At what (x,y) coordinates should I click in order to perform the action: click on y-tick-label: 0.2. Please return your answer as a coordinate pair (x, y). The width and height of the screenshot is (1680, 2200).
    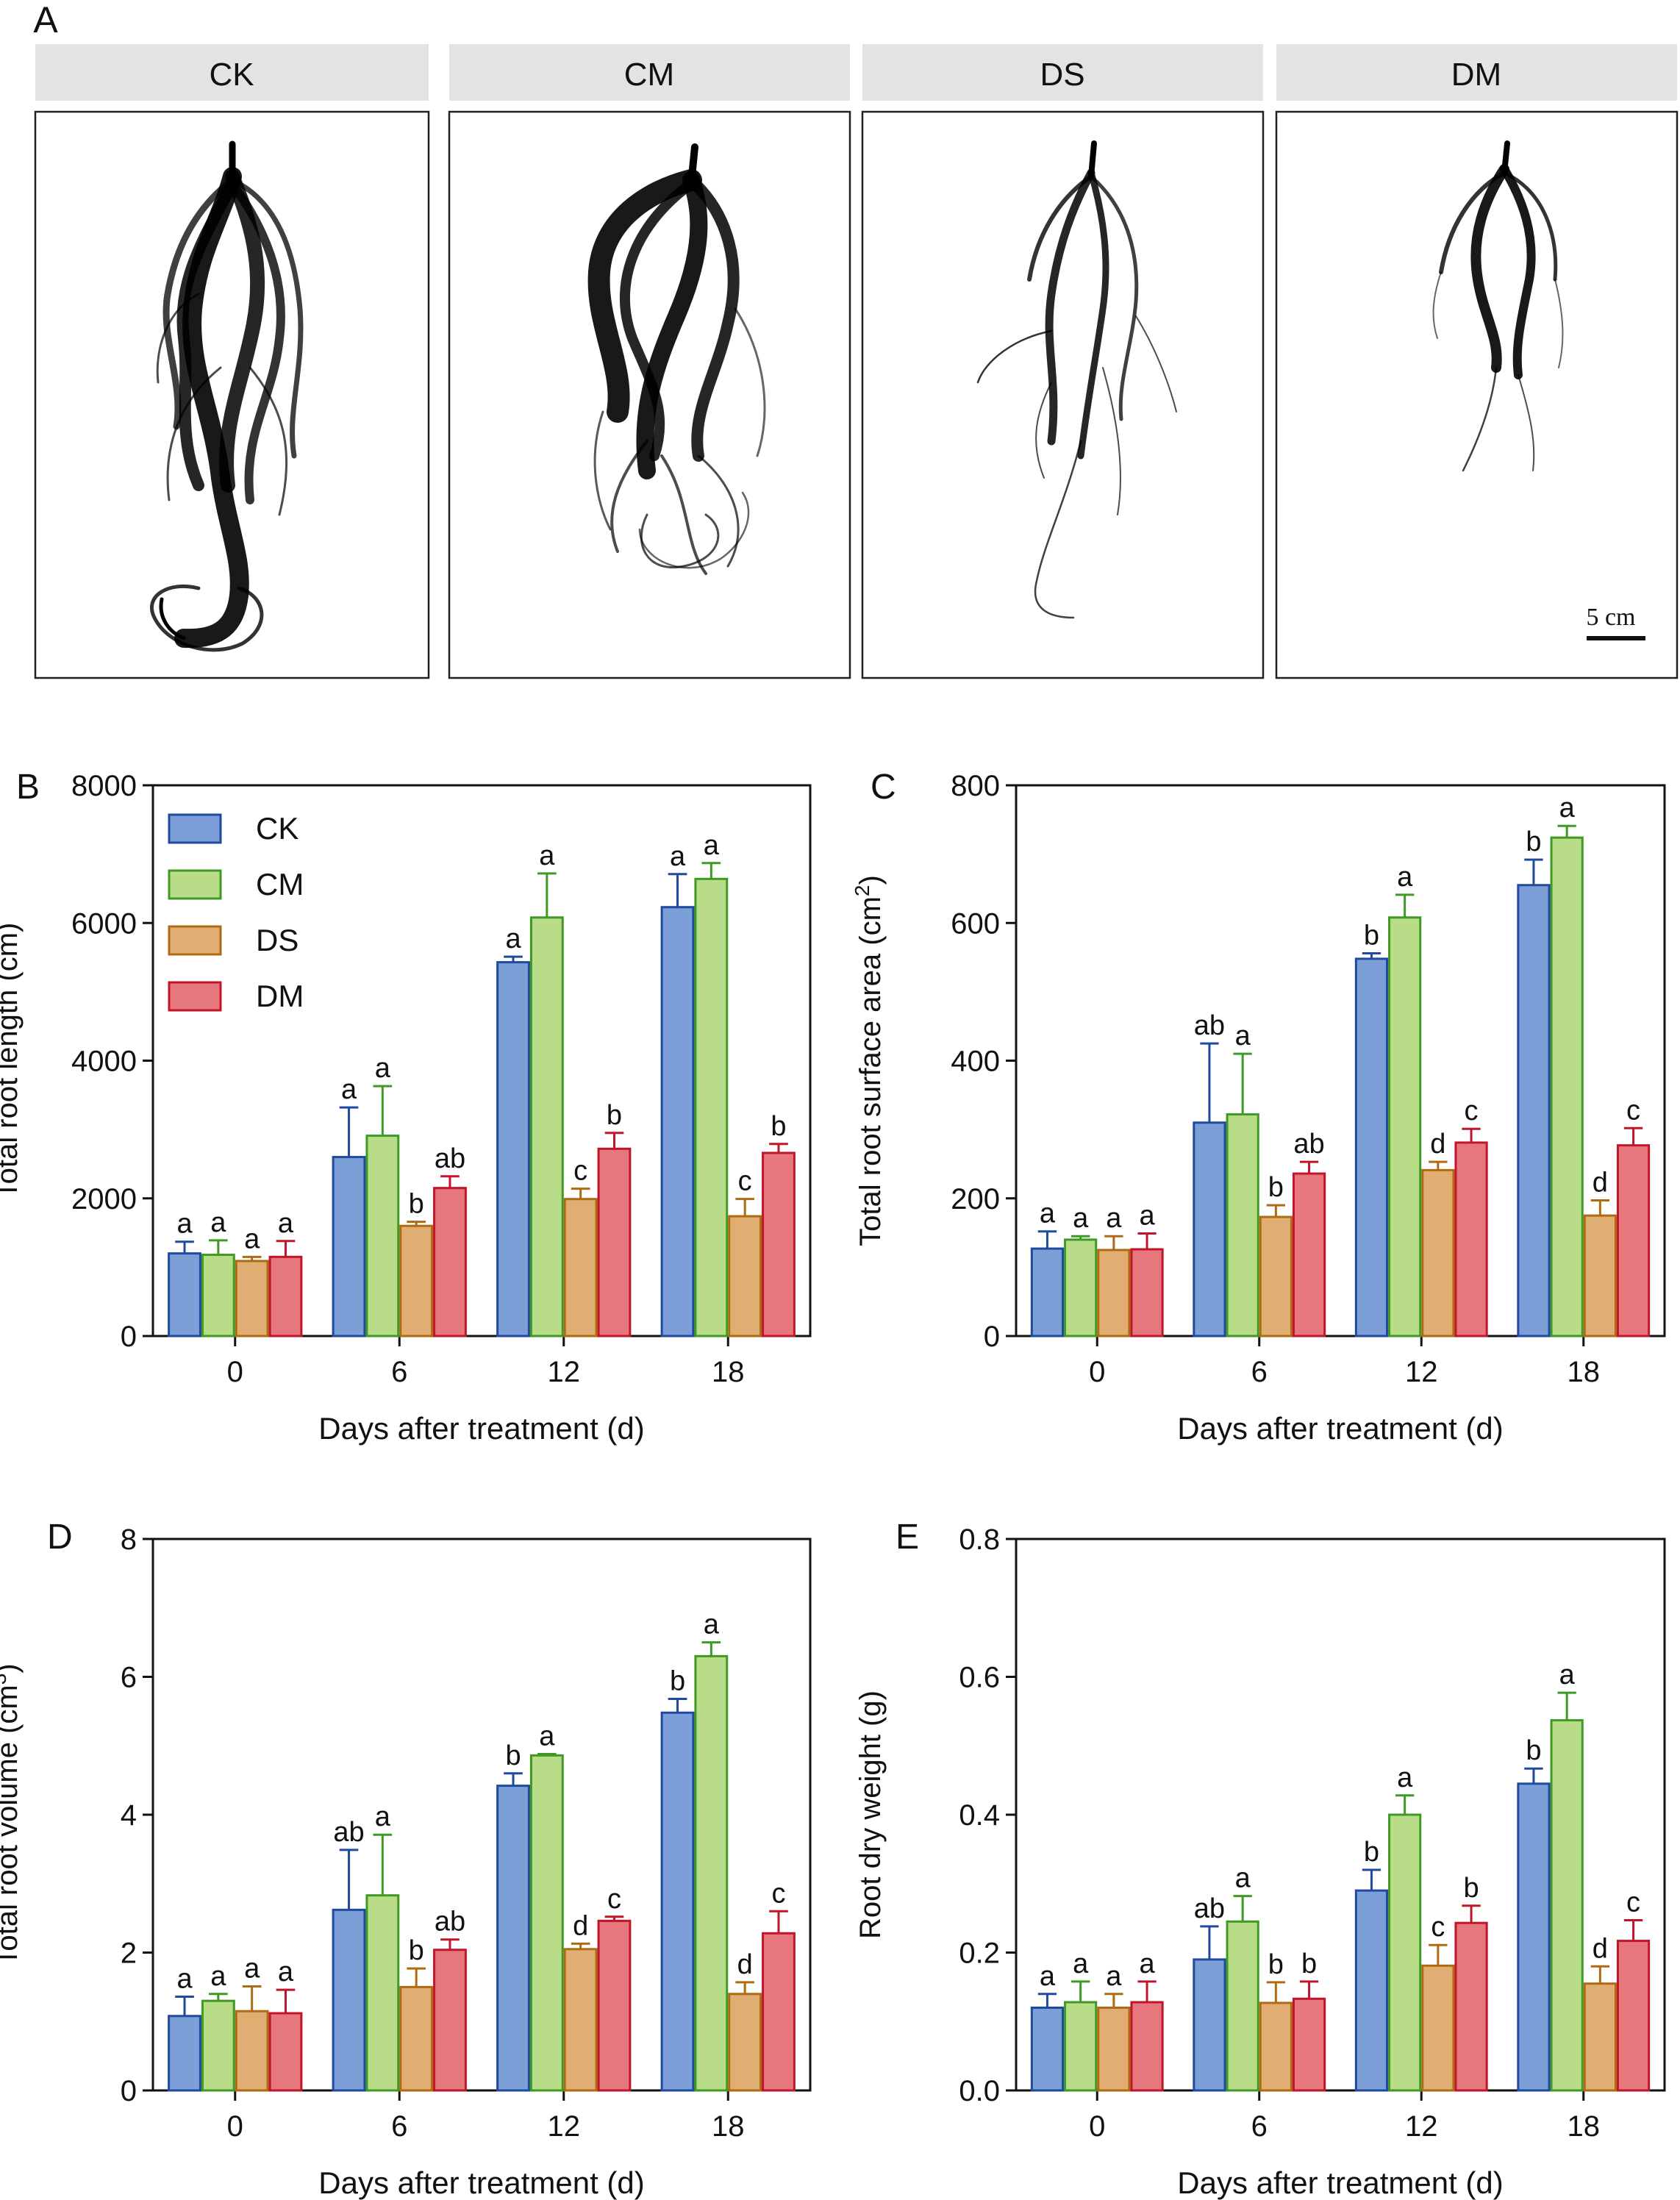
    Looking at the image, I should click on (979, 1954).